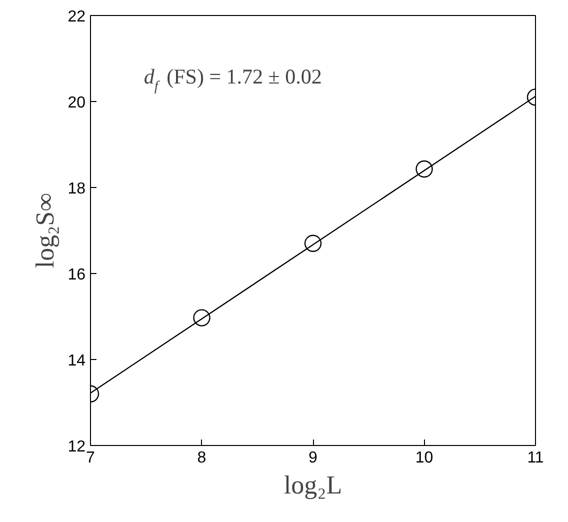 The image size is (568, 522). I want to click on x-tick-label: 10, so click(424, 458).